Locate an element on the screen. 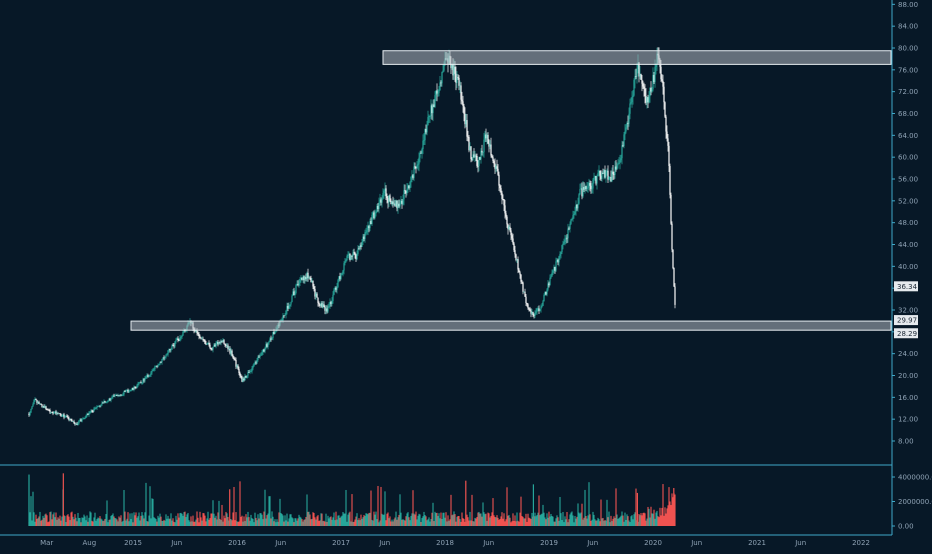 This screenshot has width=932, height=554. price-tick-label: 8.00 is located at coordinates (906, 442).